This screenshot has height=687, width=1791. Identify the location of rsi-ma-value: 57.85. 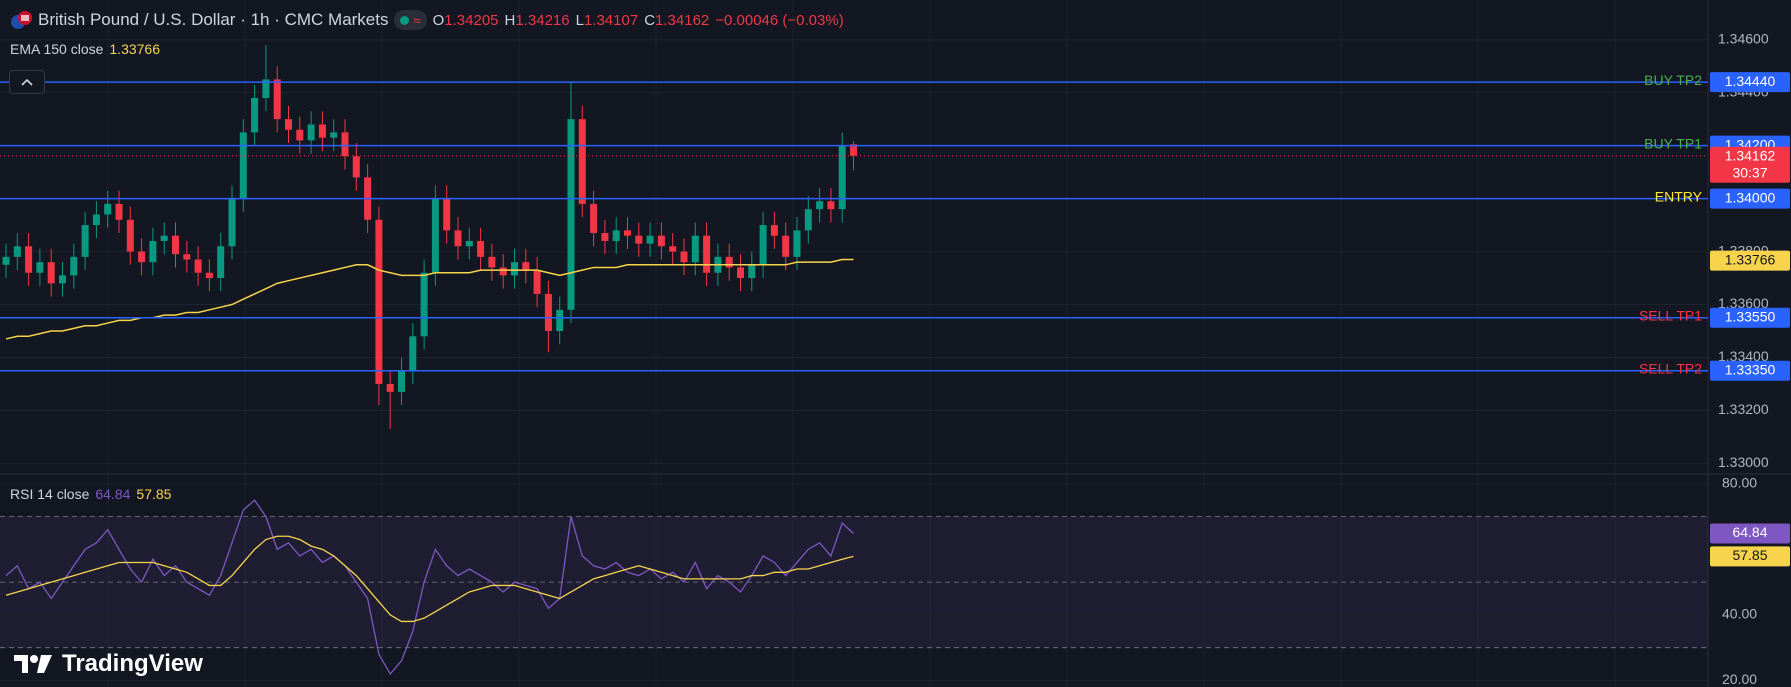
(154, 494).